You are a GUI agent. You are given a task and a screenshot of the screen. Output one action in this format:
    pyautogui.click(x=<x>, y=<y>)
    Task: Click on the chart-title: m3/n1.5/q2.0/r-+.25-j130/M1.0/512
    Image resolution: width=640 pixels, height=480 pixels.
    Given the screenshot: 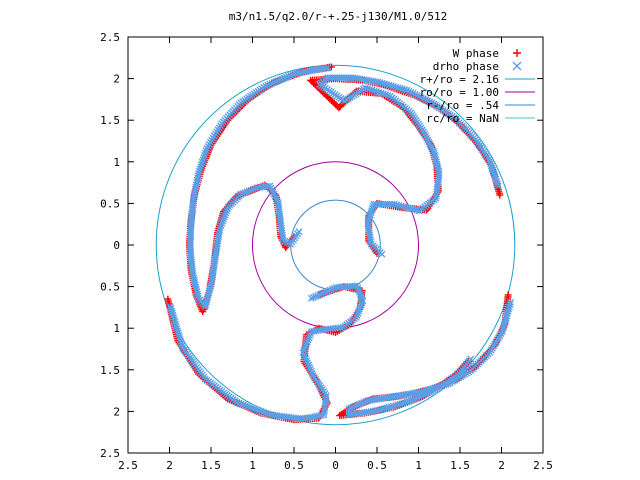 What is the action you would take?
    pyautogui.click(x=338, y=16)
    